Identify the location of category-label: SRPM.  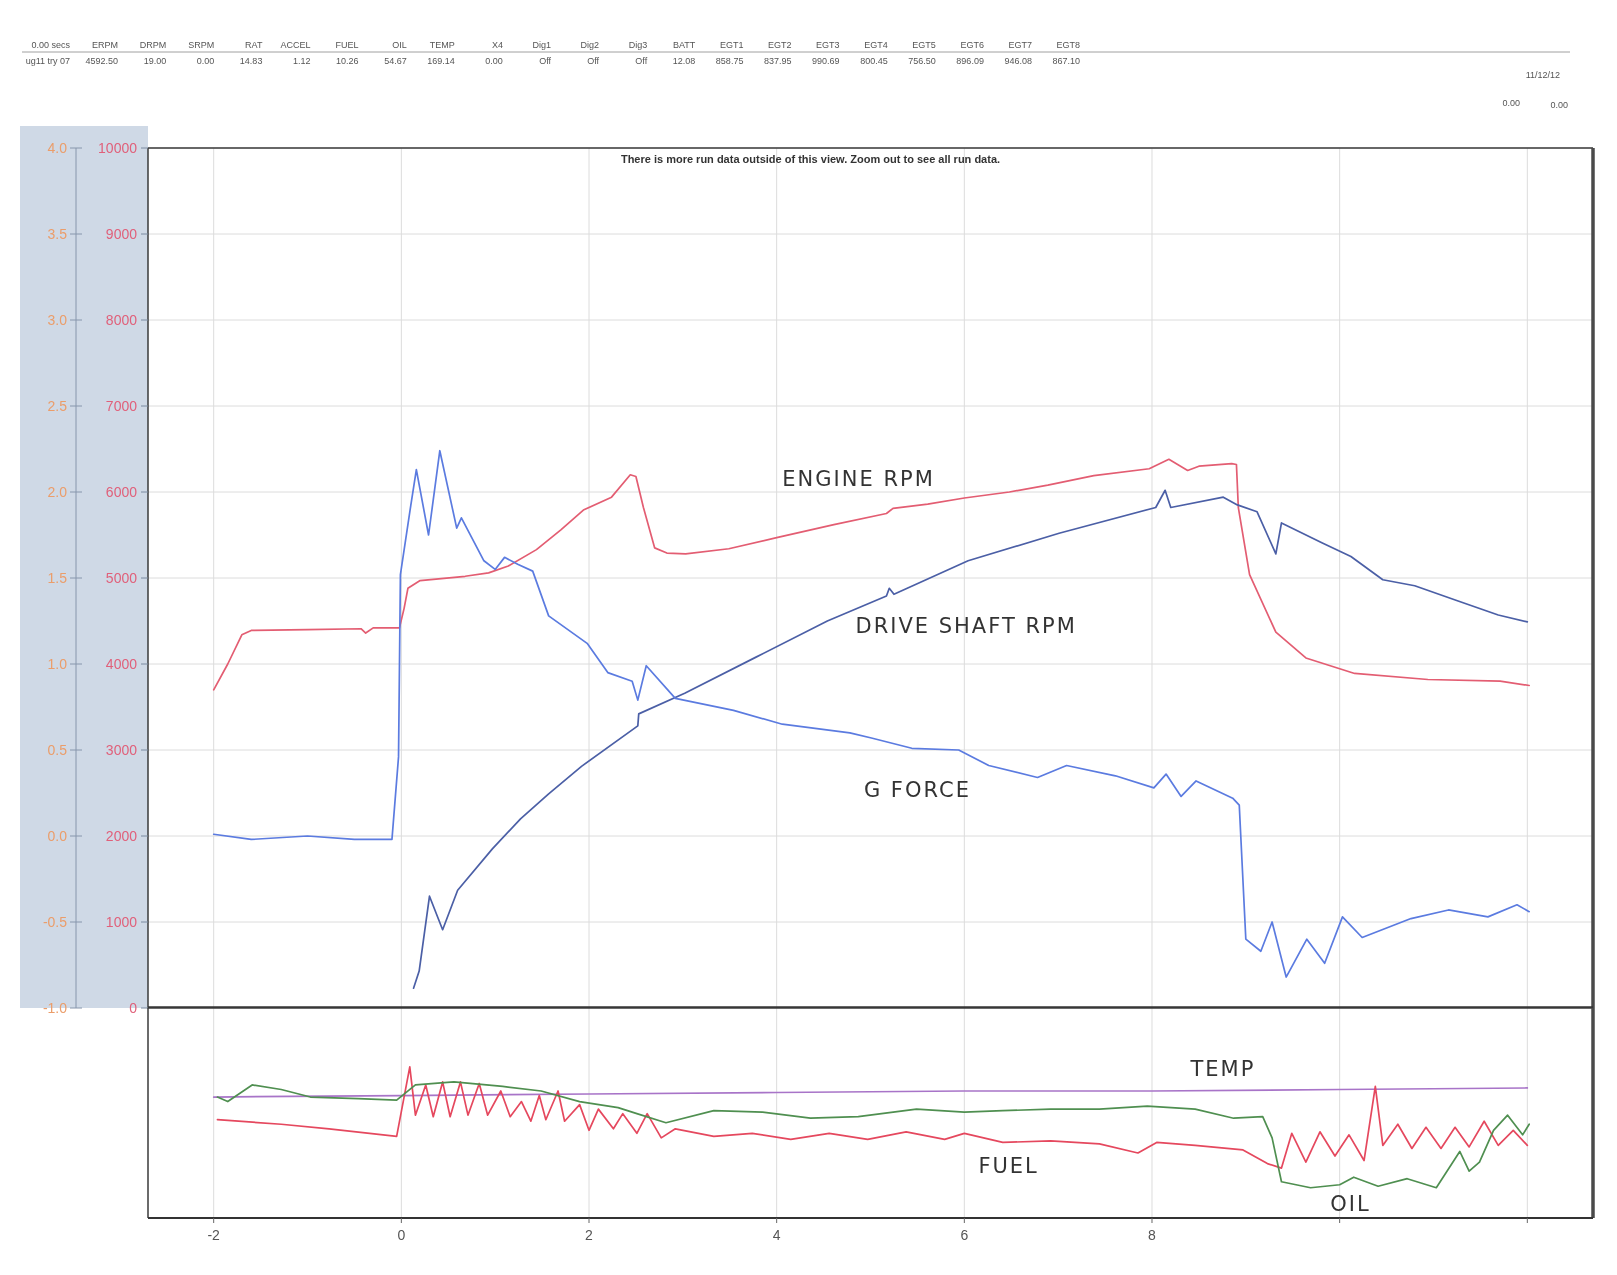
(201, 45).